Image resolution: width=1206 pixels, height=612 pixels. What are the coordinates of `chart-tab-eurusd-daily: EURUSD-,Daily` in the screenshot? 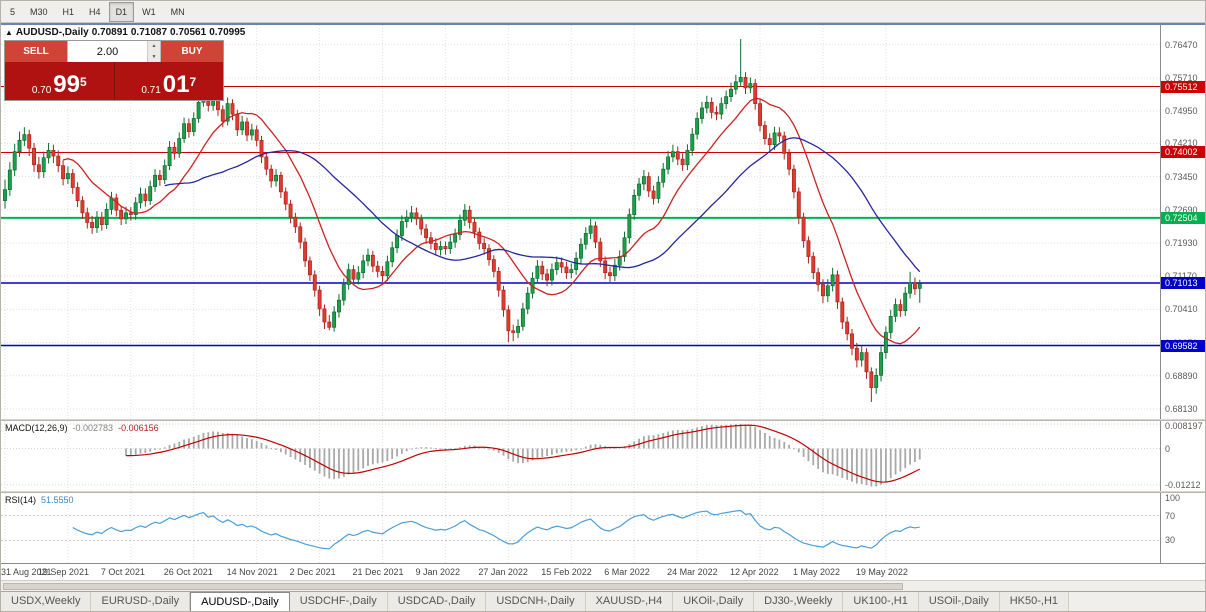 It's located at (141, 601).